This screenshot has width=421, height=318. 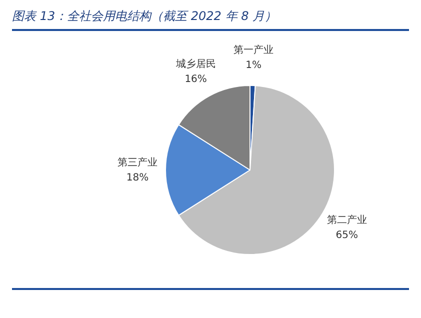 What do you see at coordinates (137, 178) in the screenshot?
I see `data-label: 18%` at bounding box center [137, 178].